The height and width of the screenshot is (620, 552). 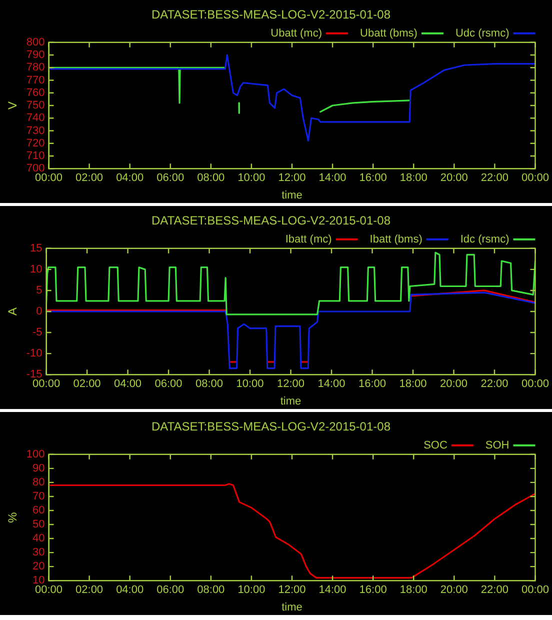 I want to click on y-tick-label: 750, so click(x=35, y=106).